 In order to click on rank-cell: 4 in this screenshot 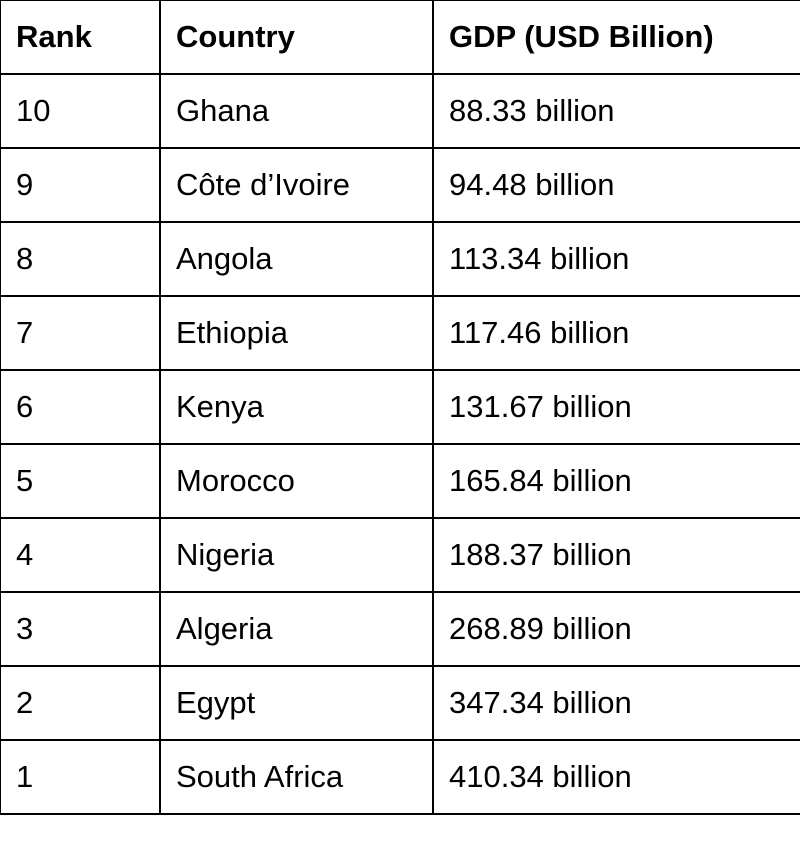, I will do `click(80, 555)`.